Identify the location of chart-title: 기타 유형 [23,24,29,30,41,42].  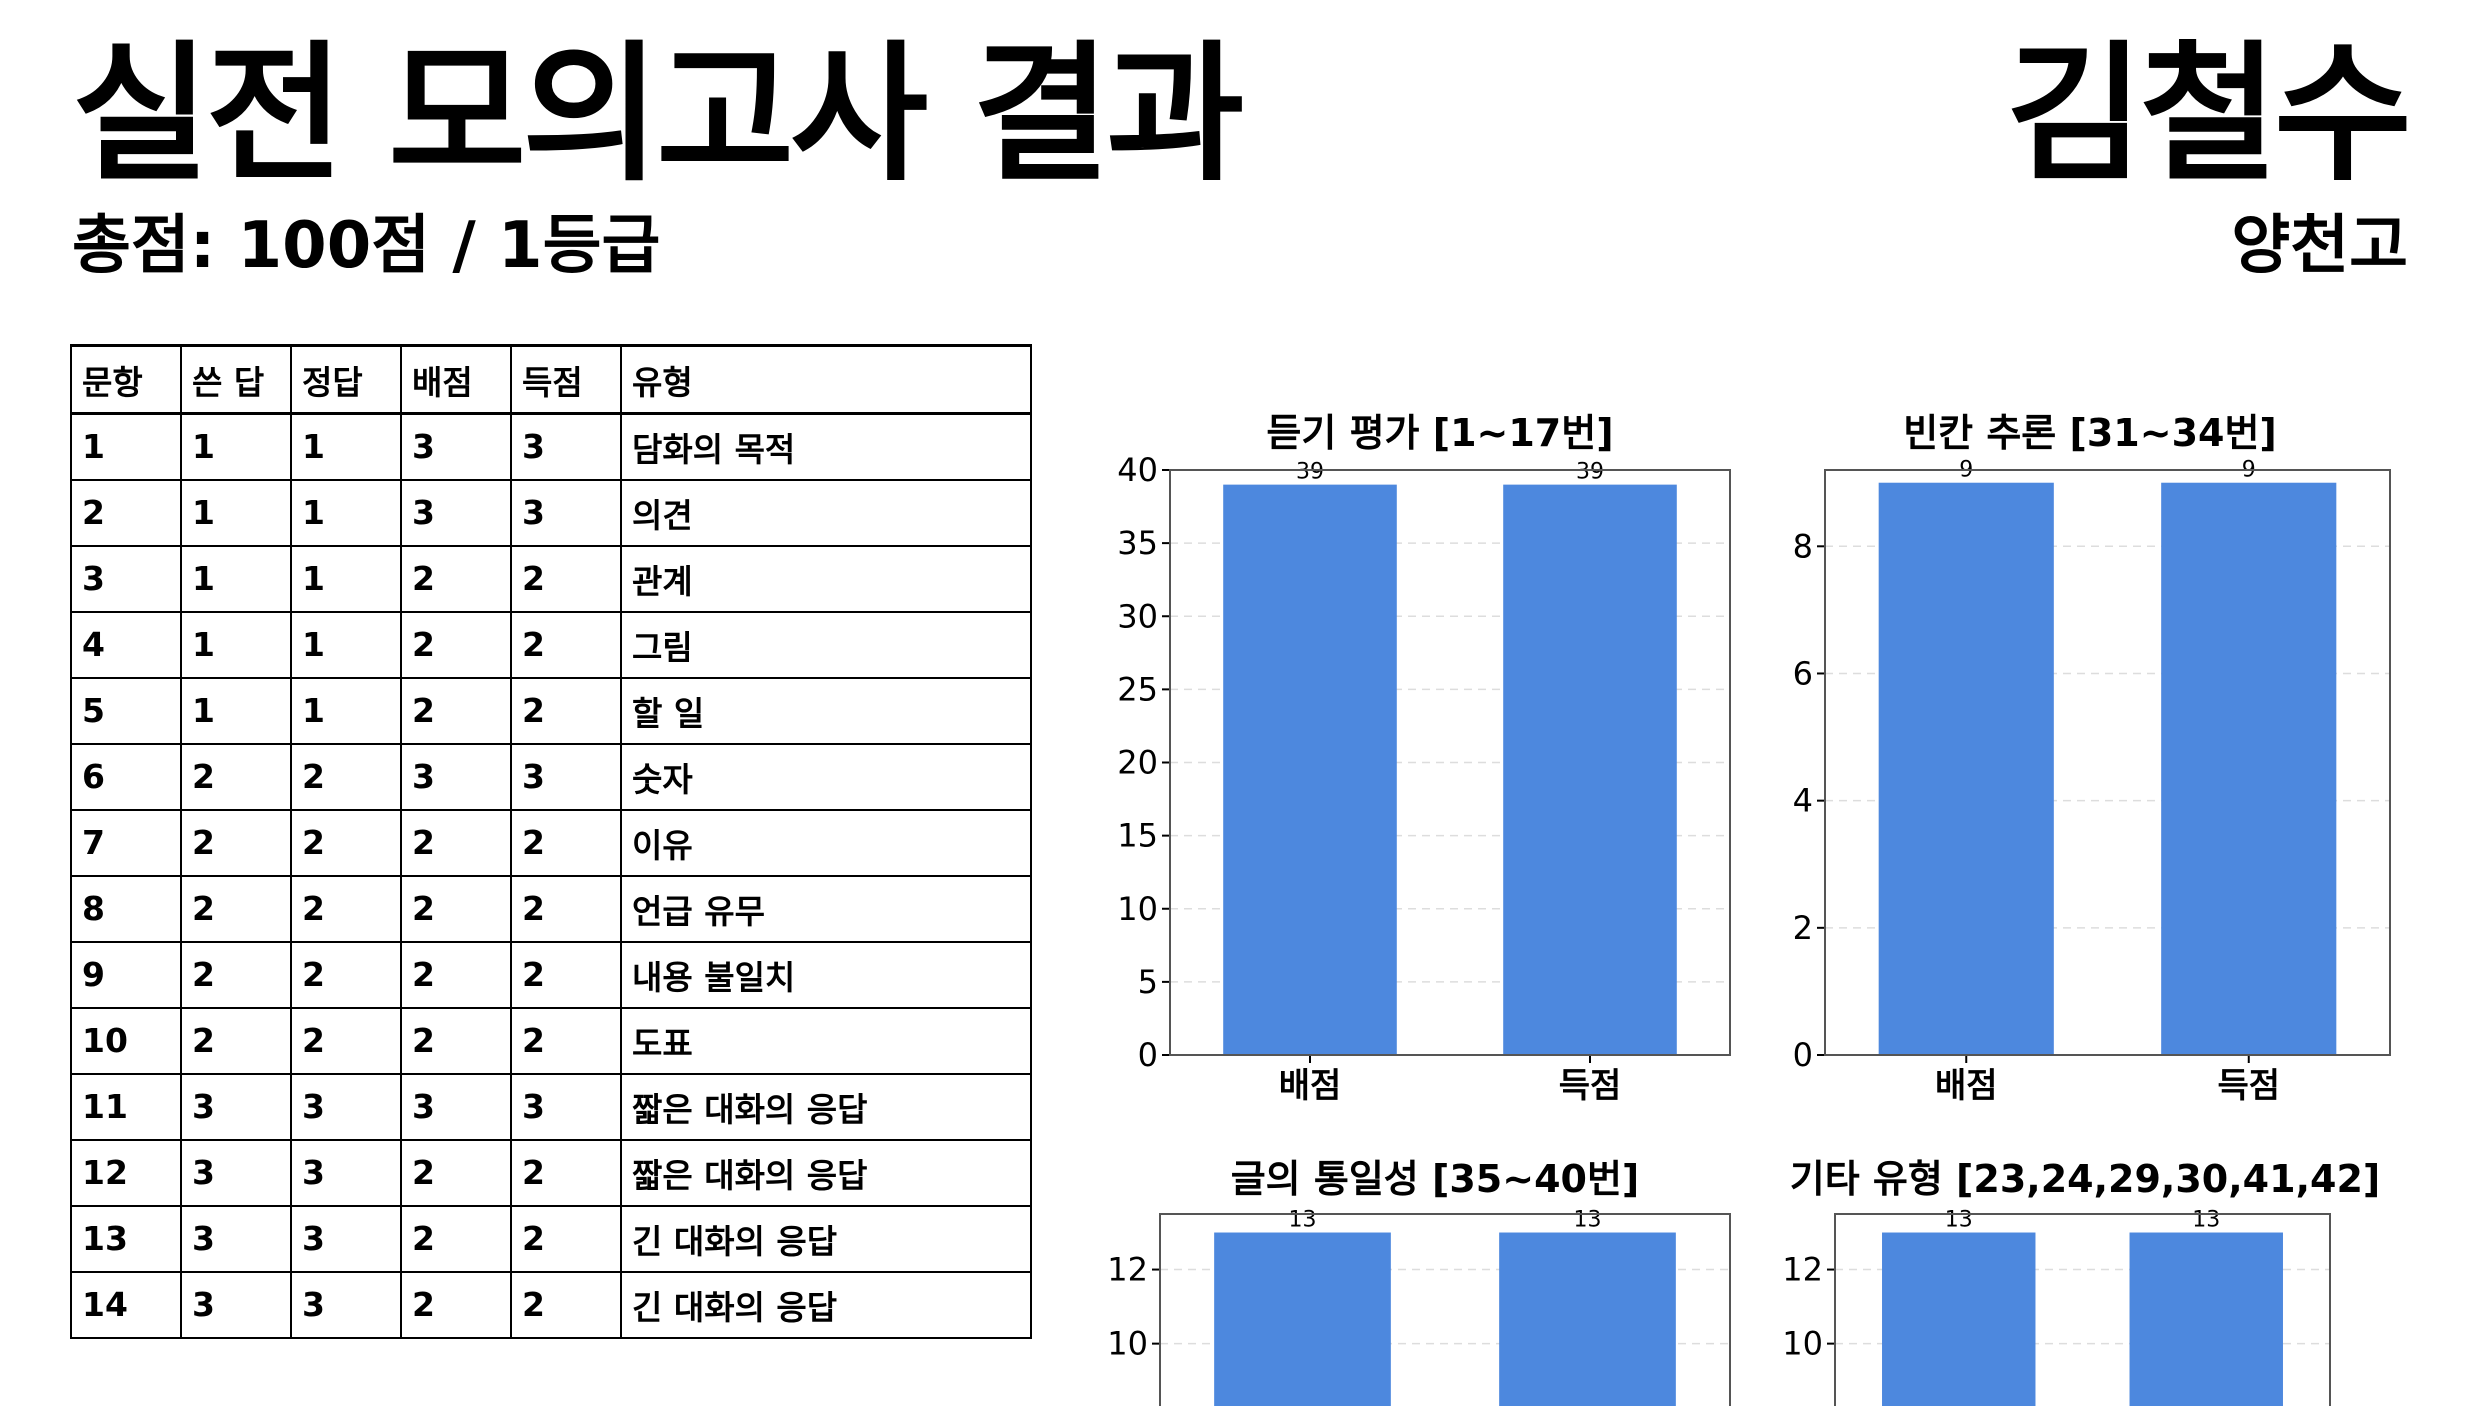
(2085, 1179).